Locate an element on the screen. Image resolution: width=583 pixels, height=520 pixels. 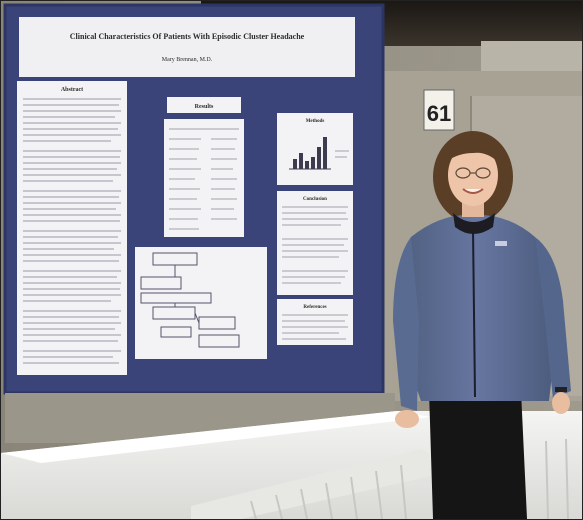
poster-title-banner is located at coordinates (187, 47).